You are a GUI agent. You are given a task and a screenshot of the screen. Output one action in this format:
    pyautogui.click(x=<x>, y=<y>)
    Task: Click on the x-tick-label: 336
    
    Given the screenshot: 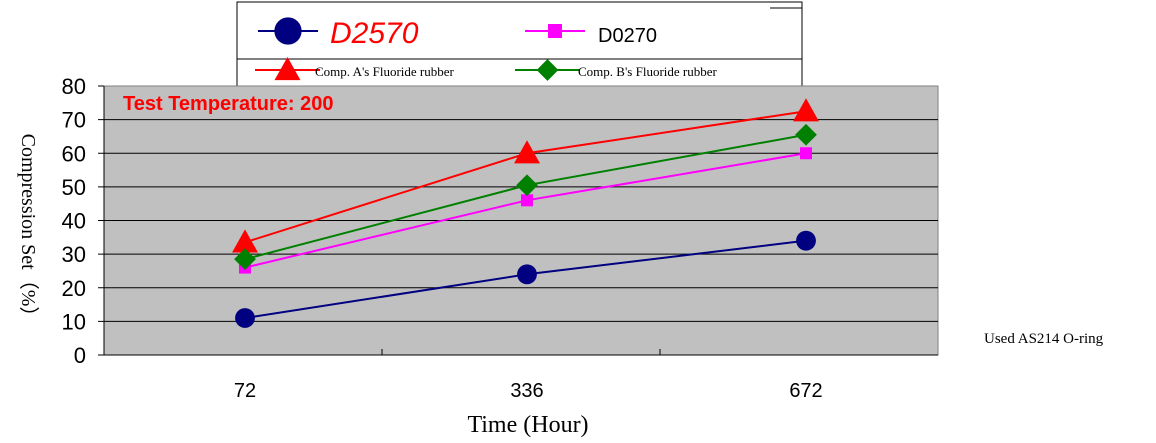 What is the action you would take?
    pyautogui.click(x=526, y=391)
    